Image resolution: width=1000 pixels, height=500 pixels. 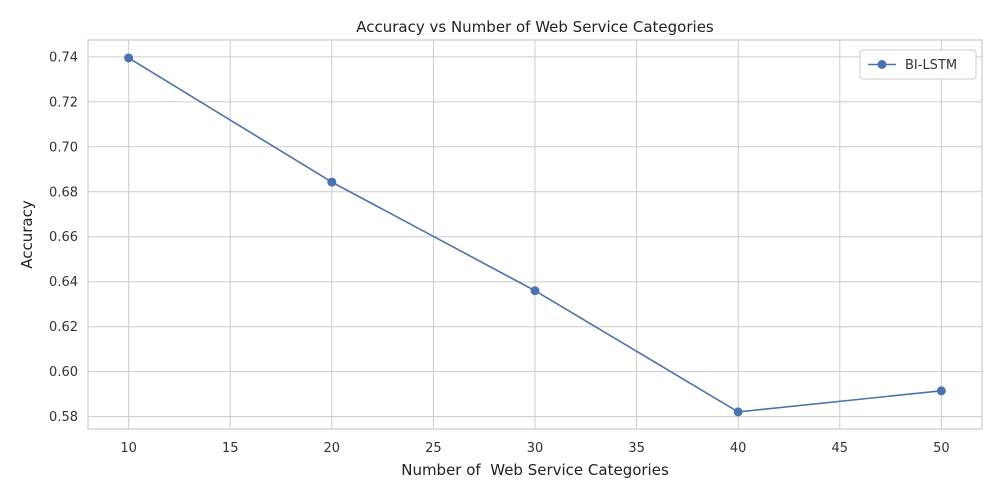 I want to click on y-tick-label: 0.58, so click(x=63, y=417).